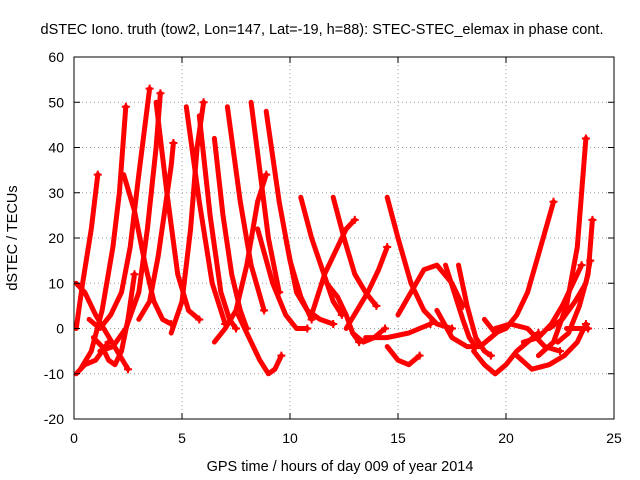  Describe the element at coordinates (56, 57) in the screenshot. I see `y-tick-label: 60` at that location.